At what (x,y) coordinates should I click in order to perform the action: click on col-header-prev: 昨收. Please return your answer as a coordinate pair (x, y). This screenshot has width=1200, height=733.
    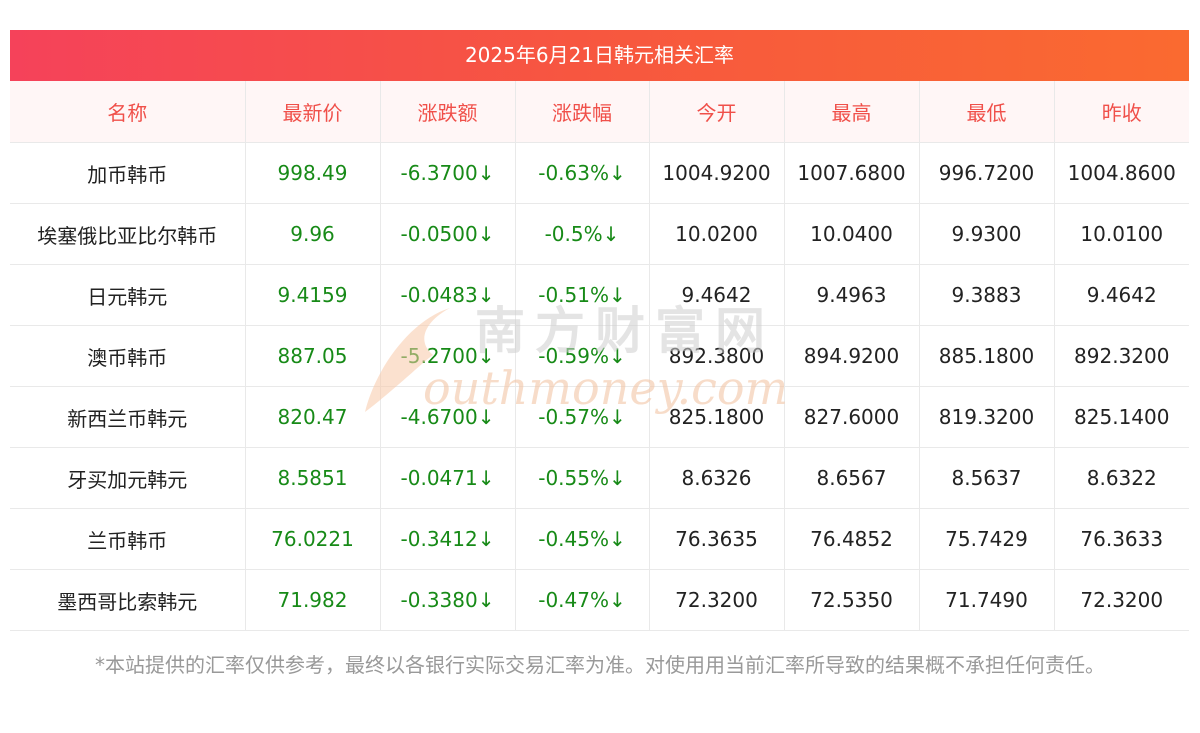
    Looking at the image, I should click on (1121, 112).